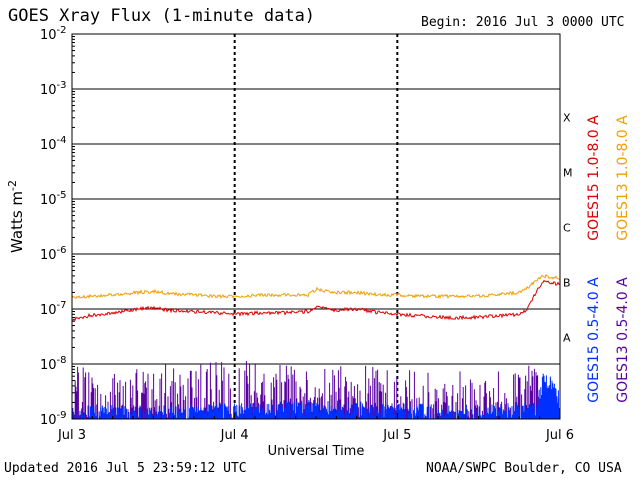 Image resolution: width=640 pixels, height=480 pixels. I want to click on y-tick-label: 10⁻⁸, so click(53, 364).